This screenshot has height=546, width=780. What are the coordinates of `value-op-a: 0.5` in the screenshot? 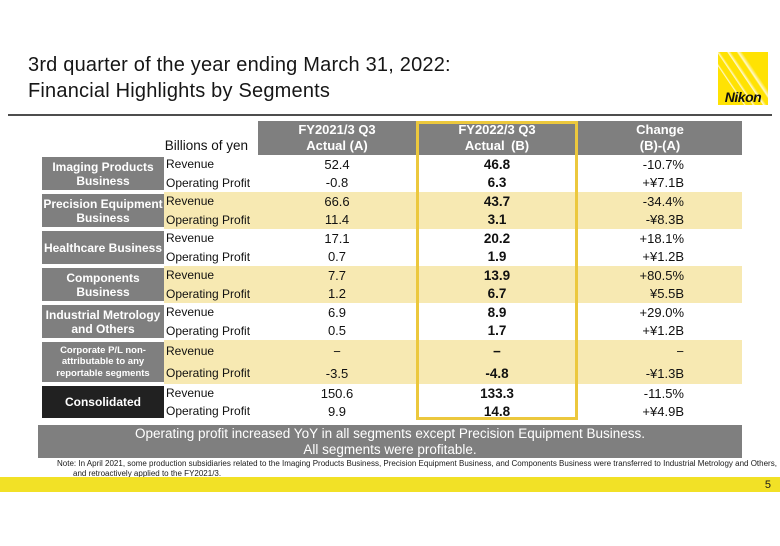 It's located at (337, 331).